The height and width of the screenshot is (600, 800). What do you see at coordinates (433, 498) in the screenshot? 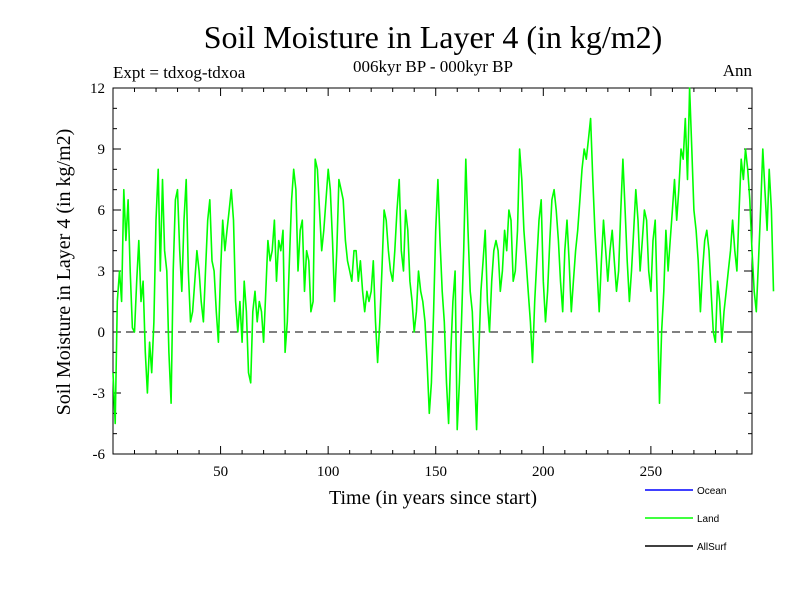
I see `x-axis-label: Time (in years since start)` at bounding box center [433, 498].